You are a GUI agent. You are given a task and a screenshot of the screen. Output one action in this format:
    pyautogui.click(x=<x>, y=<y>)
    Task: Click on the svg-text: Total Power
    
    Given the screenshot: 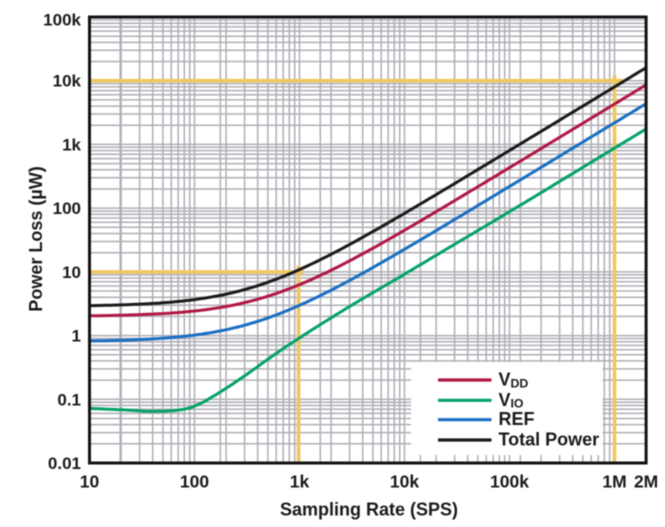 What is the action you would take?
    pyautogui.click(x=549, y=440)
    